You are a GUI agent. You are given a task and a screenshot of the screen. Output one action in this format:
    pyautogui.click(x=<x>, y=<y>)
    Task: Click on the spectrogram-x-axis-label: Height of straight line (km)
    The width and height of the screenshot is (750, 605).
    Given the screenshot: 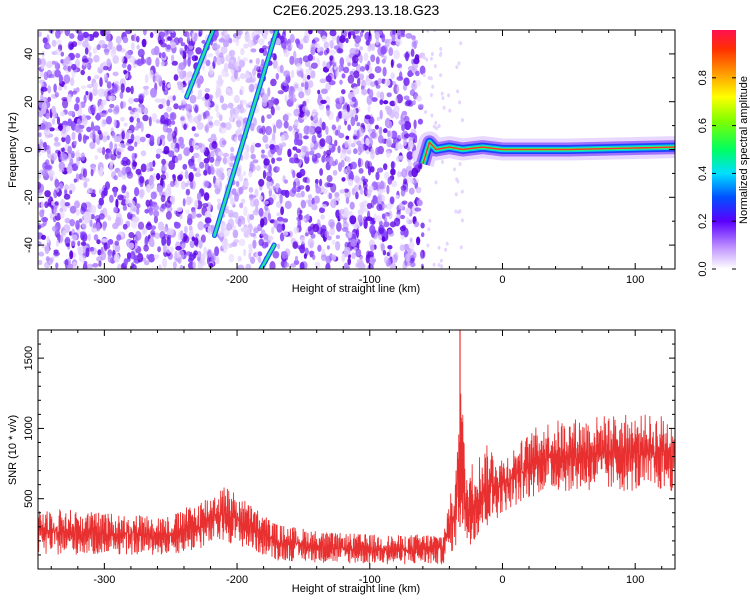 What is the action you would take?
    pyautogui.click(x=356, y=289)
    